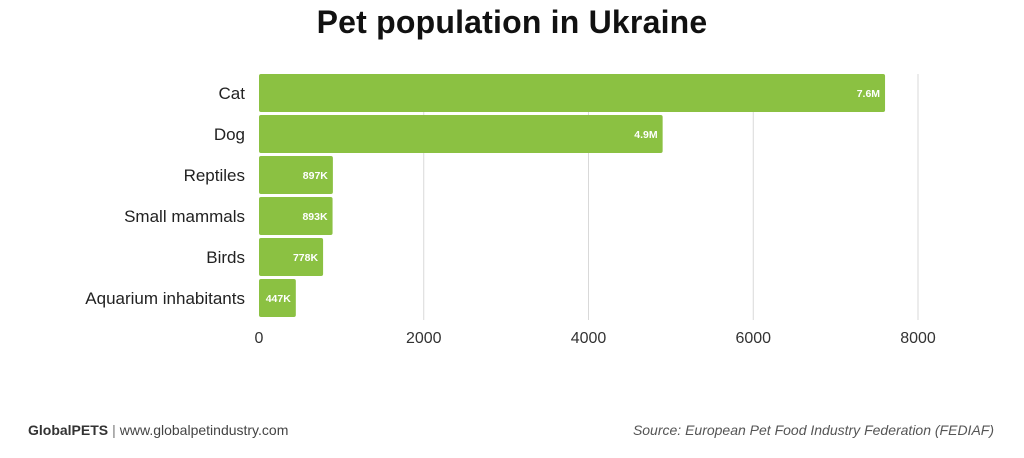 Image resolution: width=1024 pixels, height=458 pixels. I want to click on bar-value-label: 897K, so click(316, 176).